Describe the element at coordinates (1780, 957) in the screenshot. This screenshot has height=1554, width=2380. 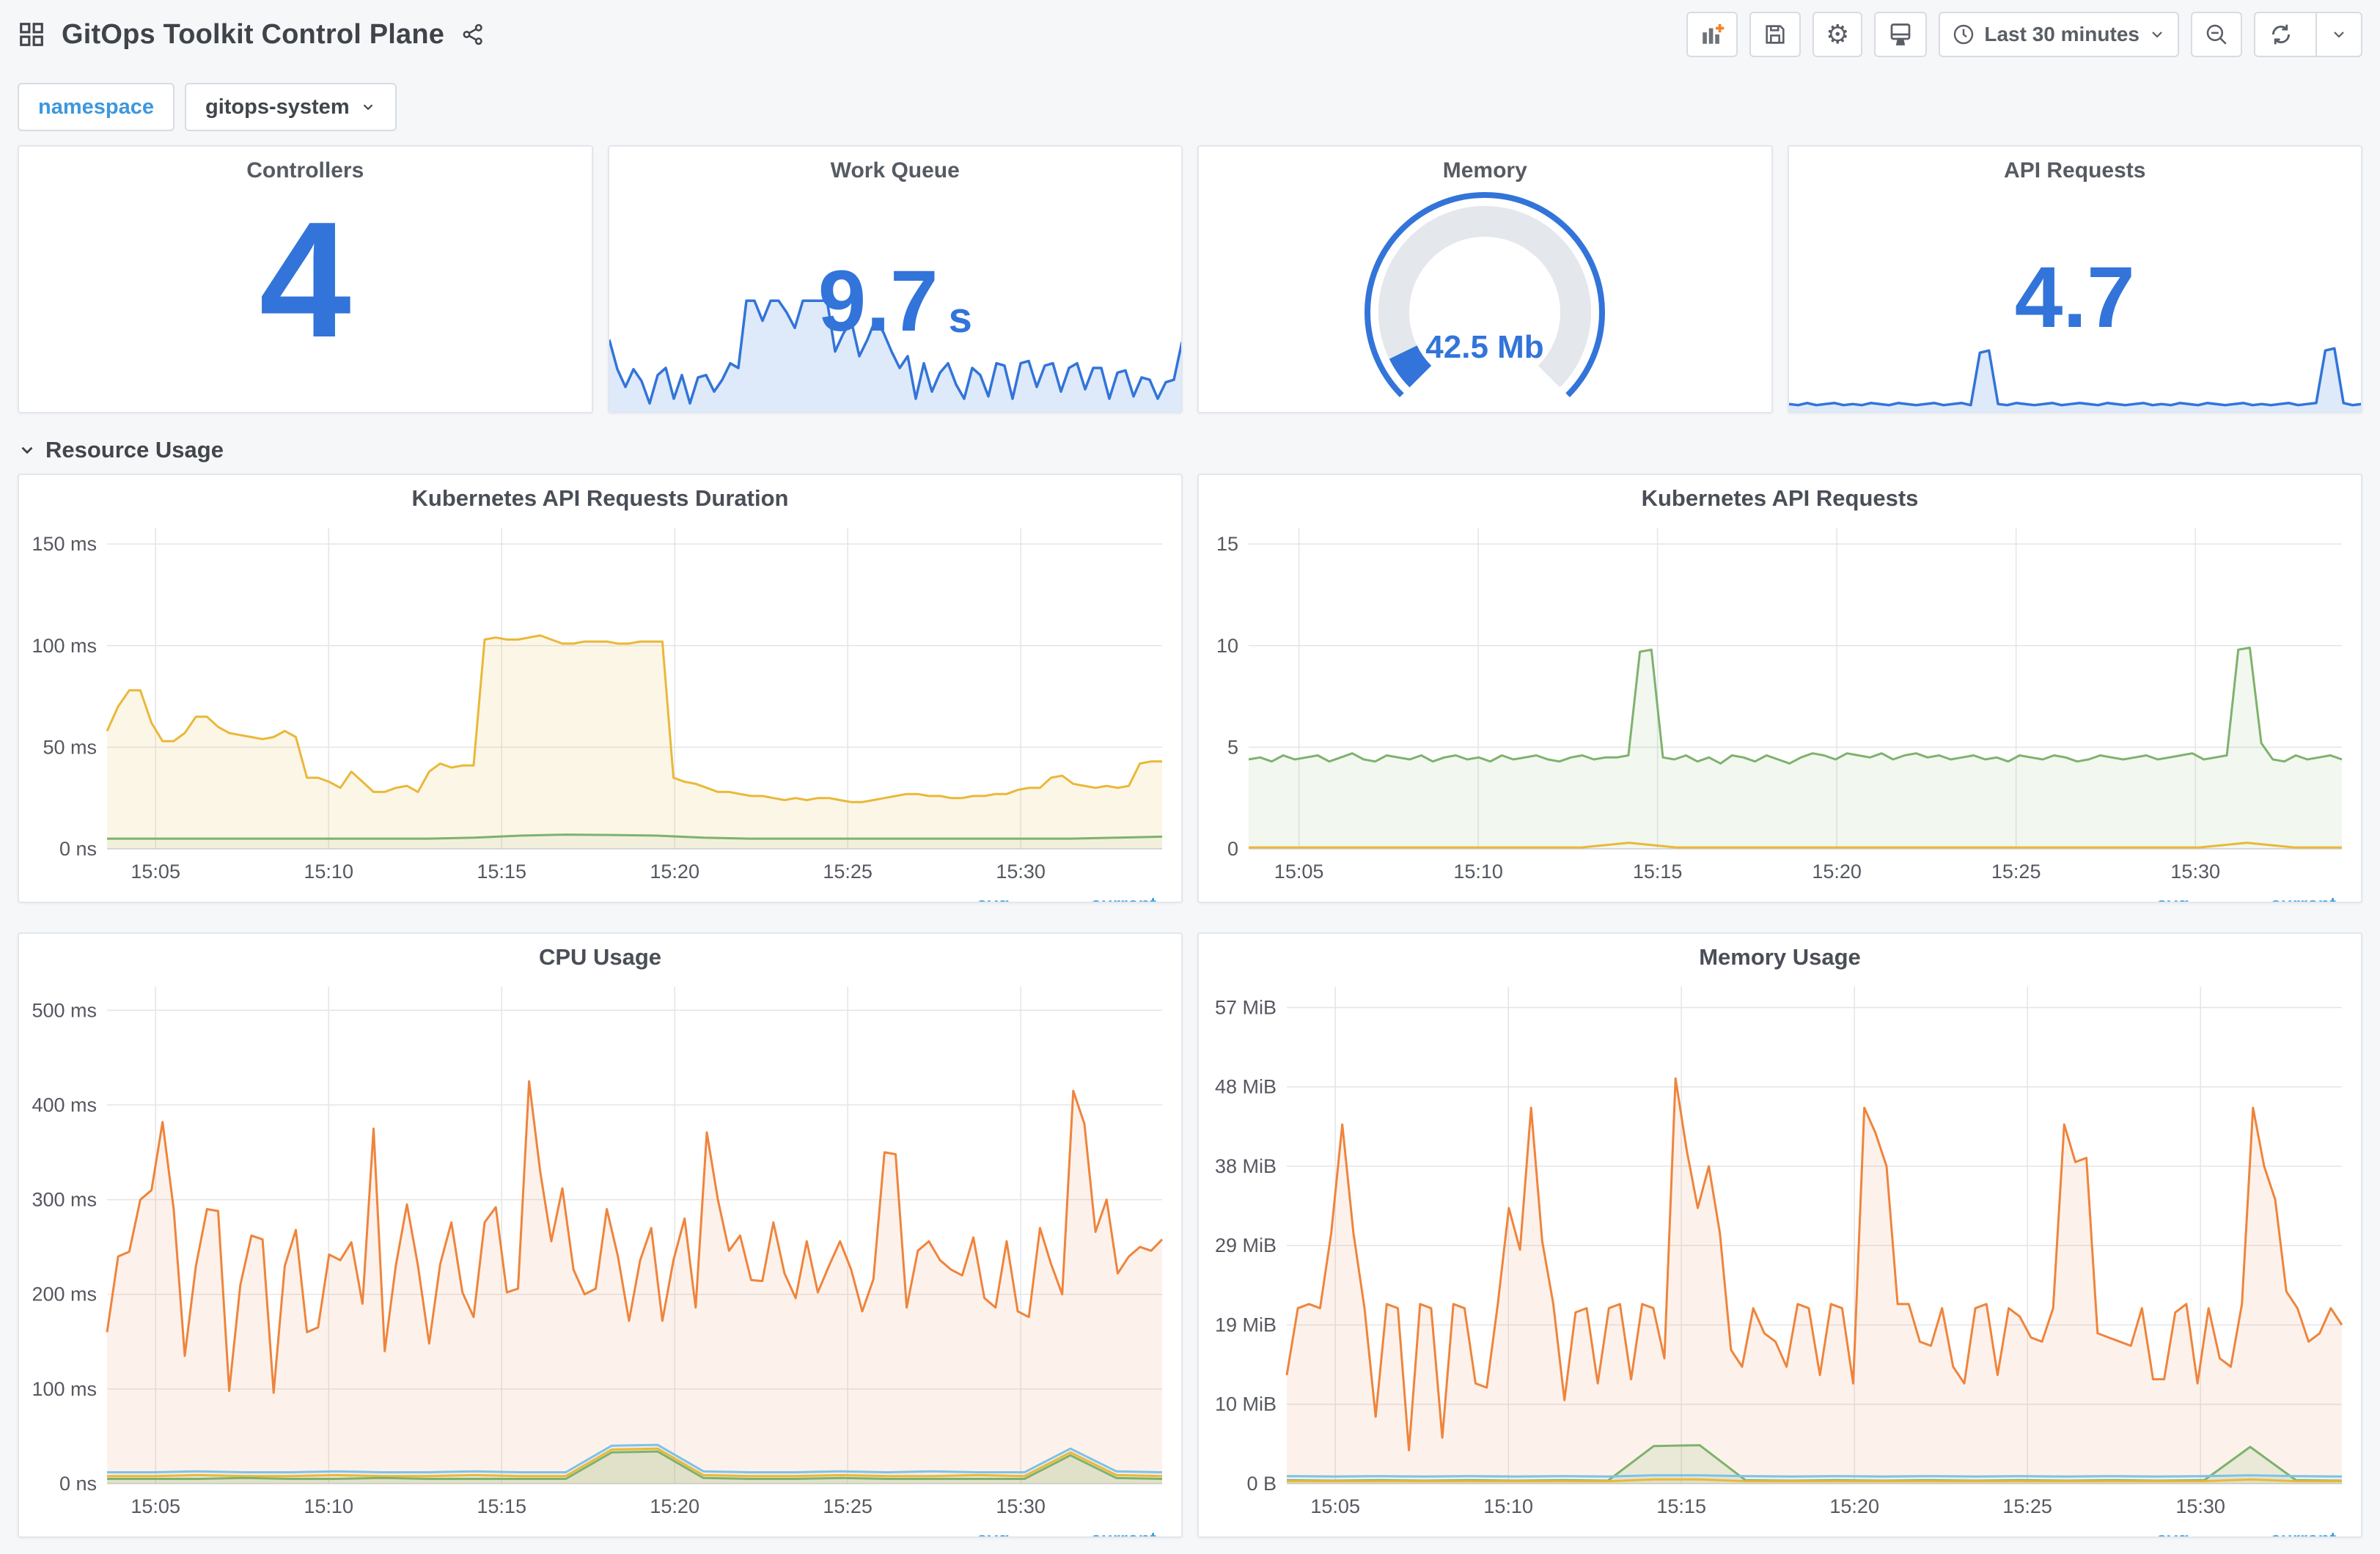
I see `panel-title: Memory Usage` at that location.